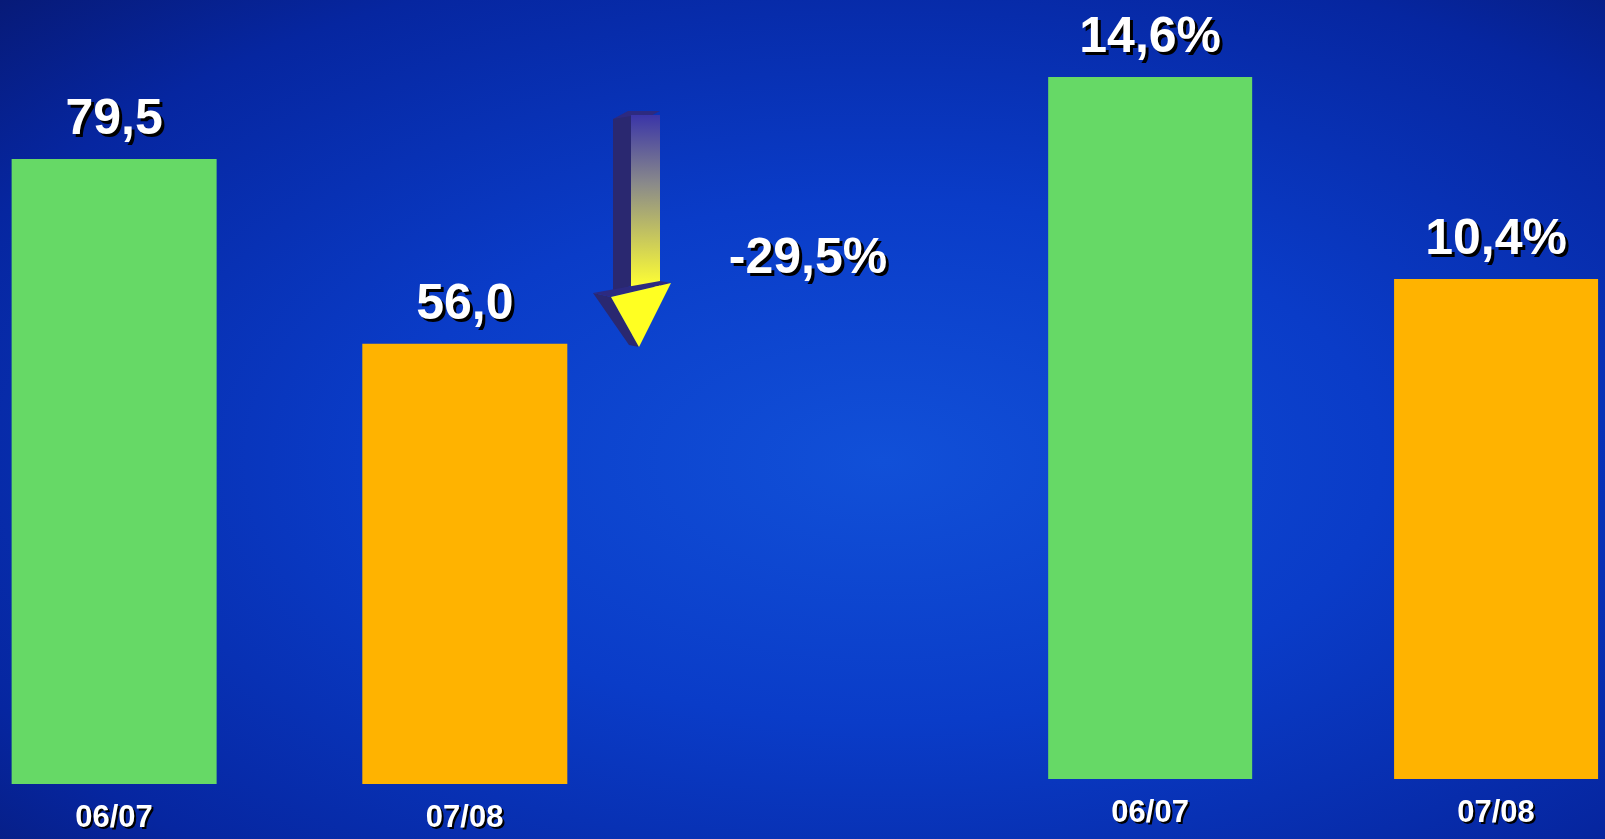 This screenshot has width=1605, height=839. Describe the element at coordinates (1150, 35) in the screenshot. I see `data-label: 14,6%` at that location.